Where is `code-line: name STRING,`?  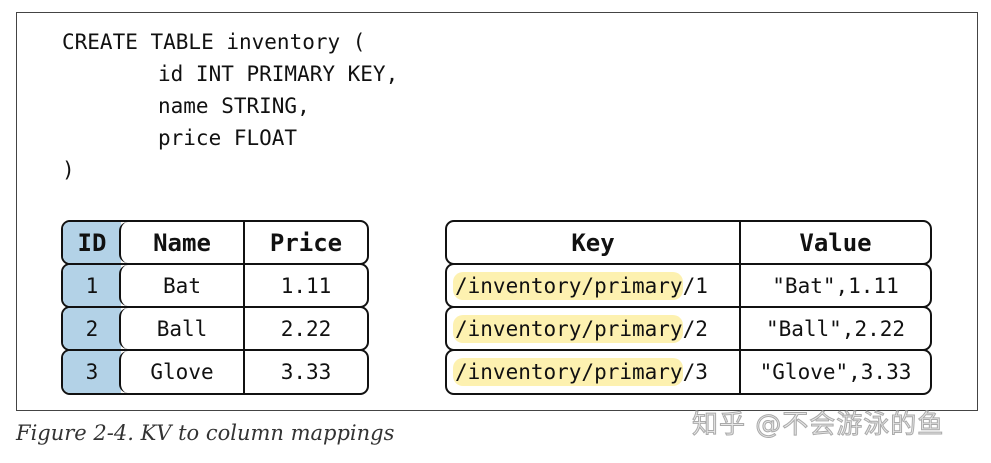
code-line: name STRING, is located at coordinates (234, 106).